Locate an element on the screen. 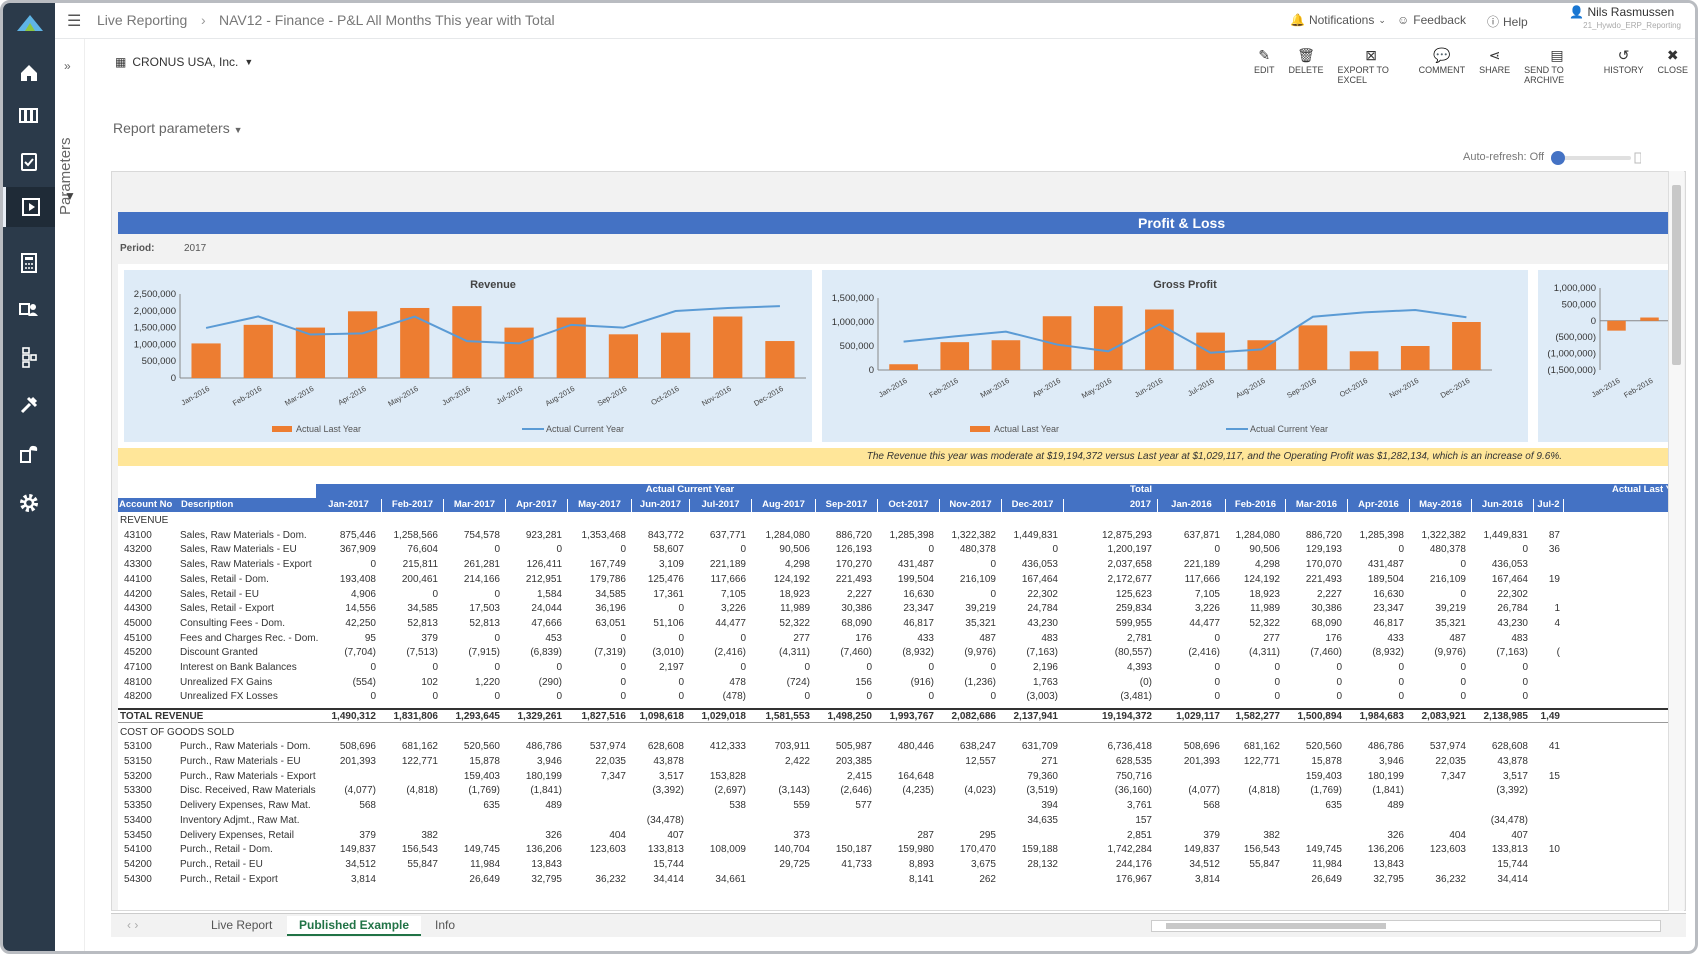  export-to-excel-button: ⊠ EXPORT TO EXCEL is located at coordinates (1371, 65).